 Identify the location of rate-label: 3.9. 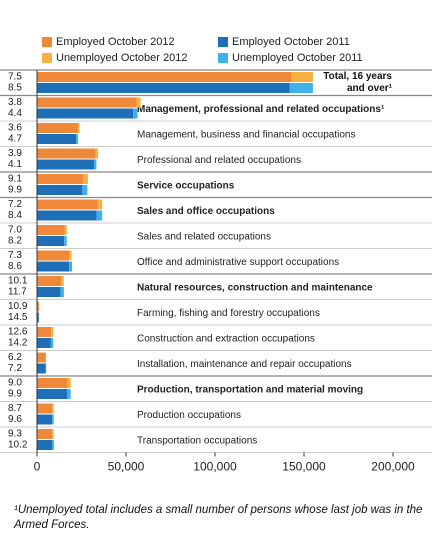
(15, 153).